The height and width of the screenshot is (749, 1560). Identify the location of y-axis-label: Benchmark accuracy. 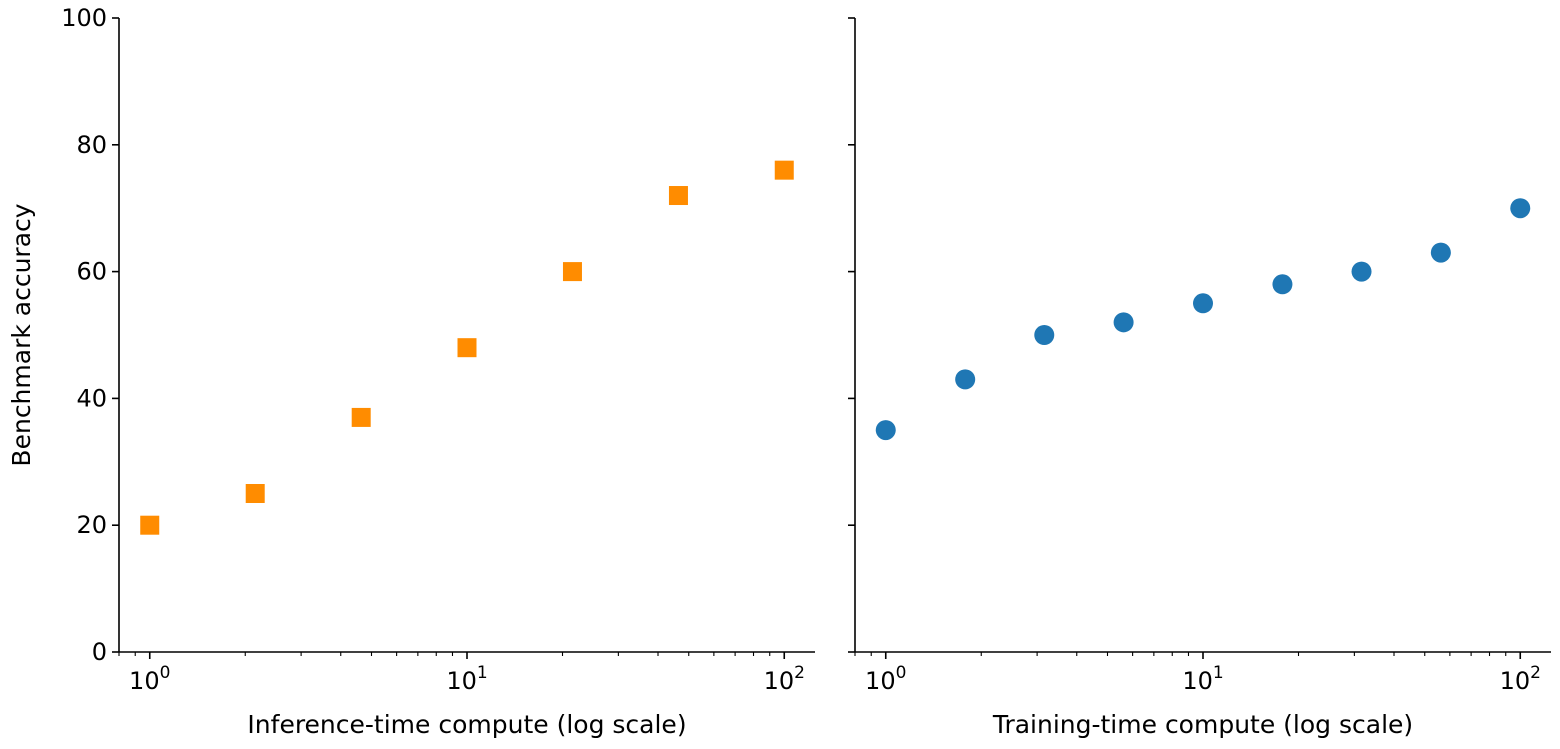
(21, 334).